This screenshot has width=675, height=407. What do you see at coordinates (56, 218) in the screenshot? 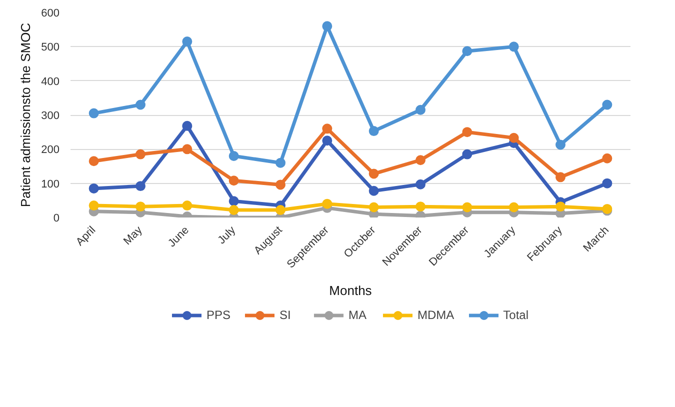
I see `y-tick-label: 0` at bounding box center [56, 218].